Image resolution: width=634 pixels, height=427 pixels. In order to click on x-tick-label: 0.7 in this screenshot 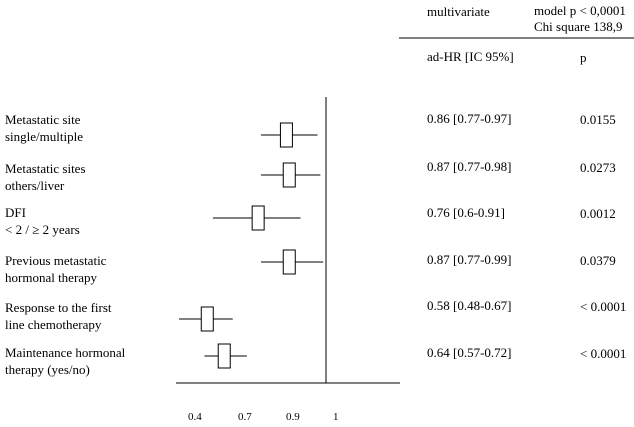, I will do `click(245, 417)`.